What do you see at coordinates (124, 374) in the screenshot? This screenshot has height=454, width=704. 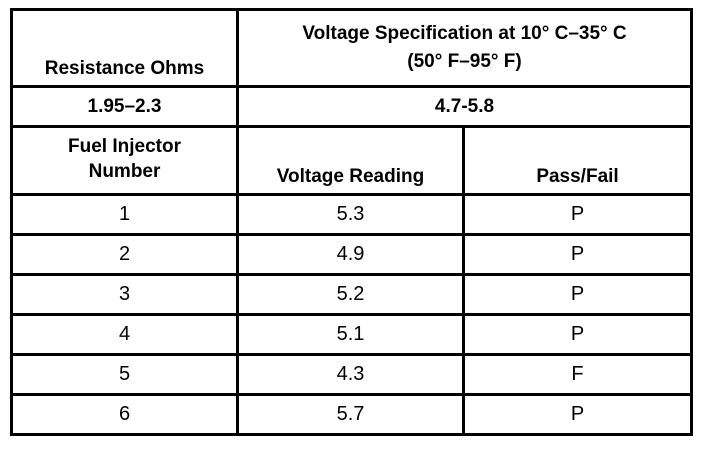 I see `data-cell: 5` at bounding box center [124, 374].